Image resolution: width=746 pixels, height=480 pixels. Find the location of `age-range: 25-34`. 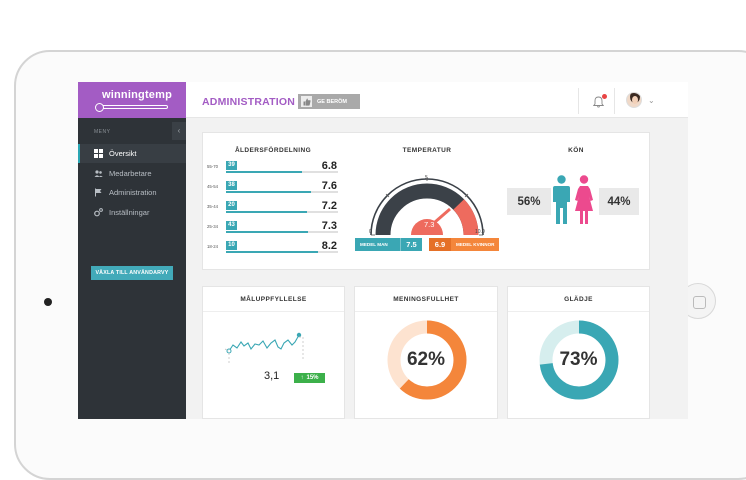

age-range: 25-34 is located at coordinates (212, 226).